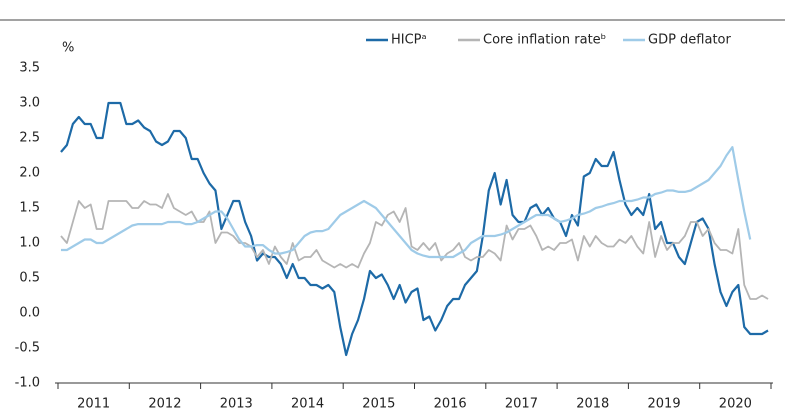  I want to click on y-tick-label: 3.5, so click(29, 68).